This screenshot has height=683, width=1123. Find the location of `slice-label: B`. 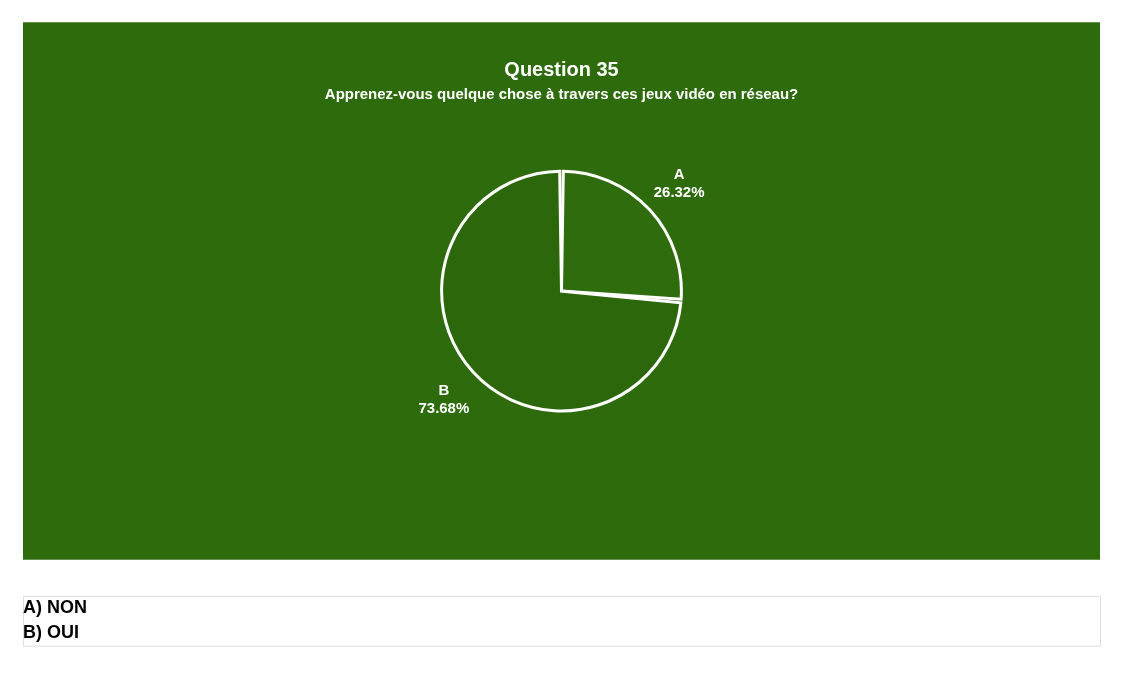

slice-label: B is located at coordinates (444, 390).